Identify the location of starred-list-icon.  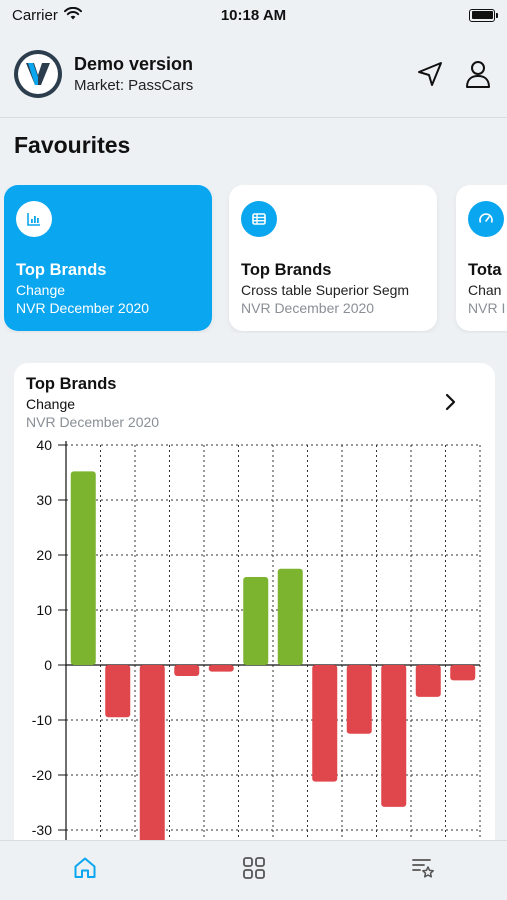
(422, 868).